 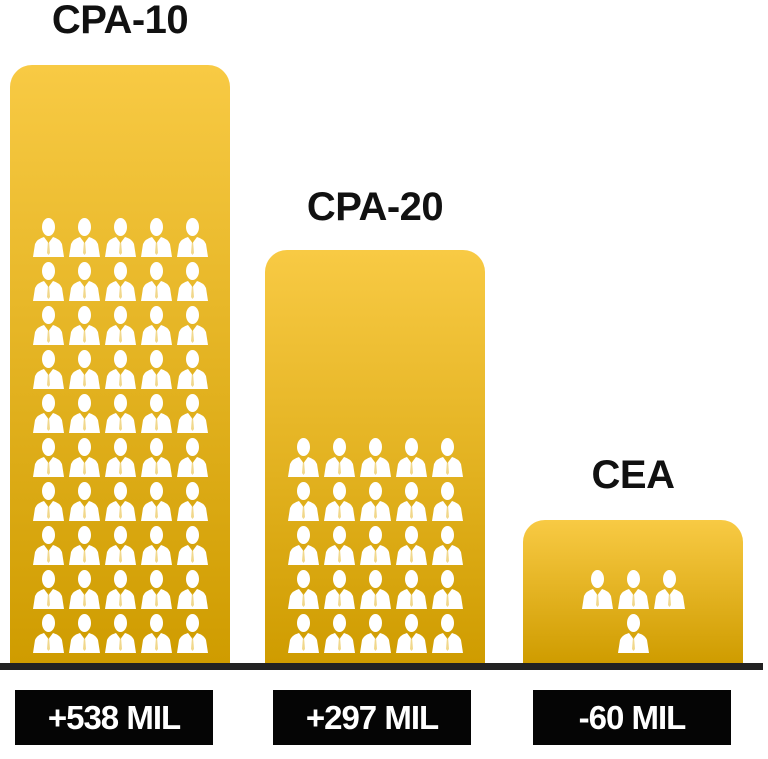 I want to click on category-label-cpa-20: CPA-20, so click(x=375, y=207).